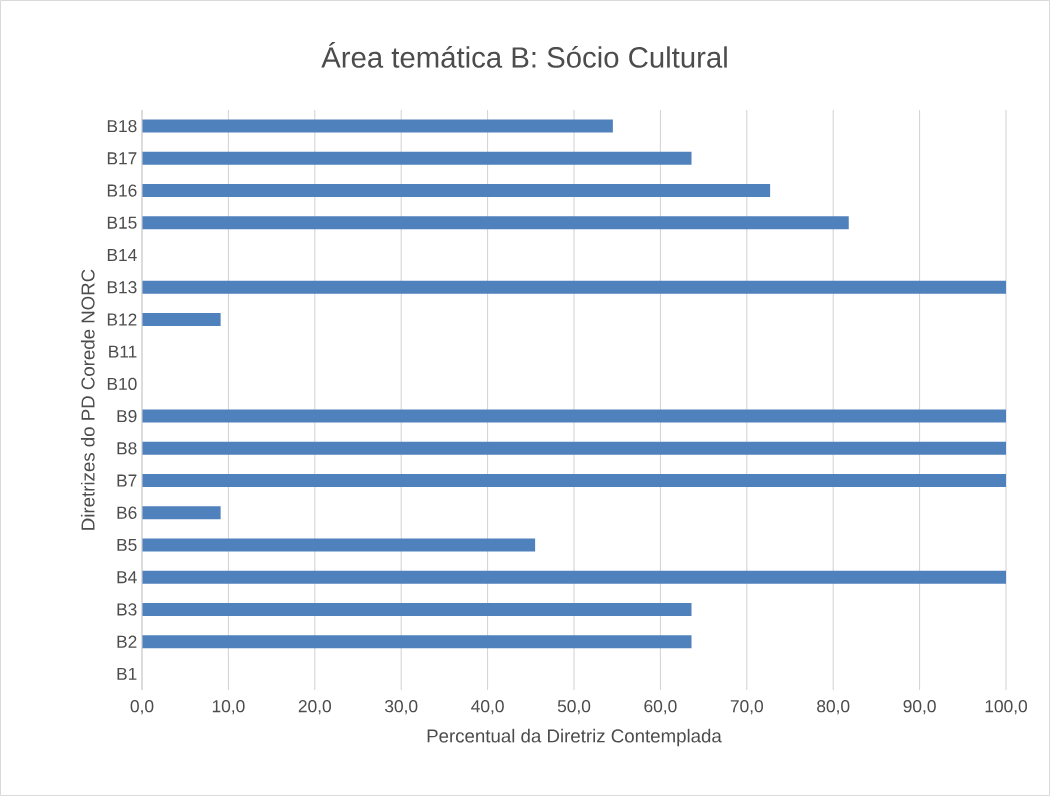  What do you see at coordinates (1006, 707) in the screenshot?
I see `x-tick-label: 100,0` at bounding box center [1006, 707].